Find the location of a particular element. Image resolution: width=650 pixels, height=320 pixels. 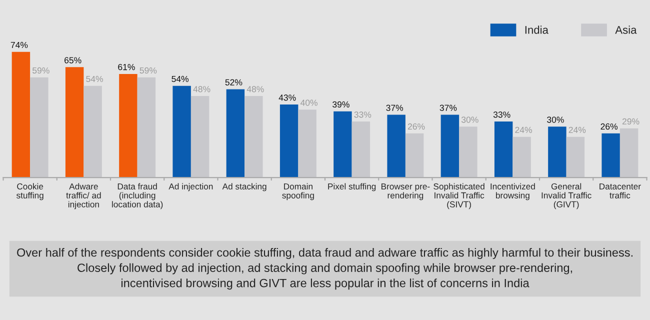

x-tick-label: Datacenter traffic is located at coordinates (620, 190).